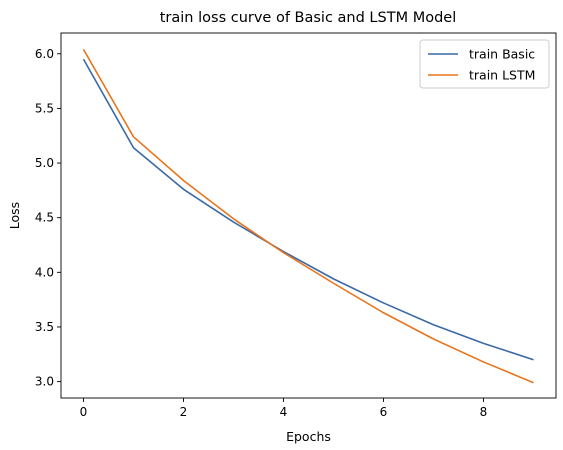 This screenshot has width=563, height=450. I want to click on legend-box, so click(484, 64).